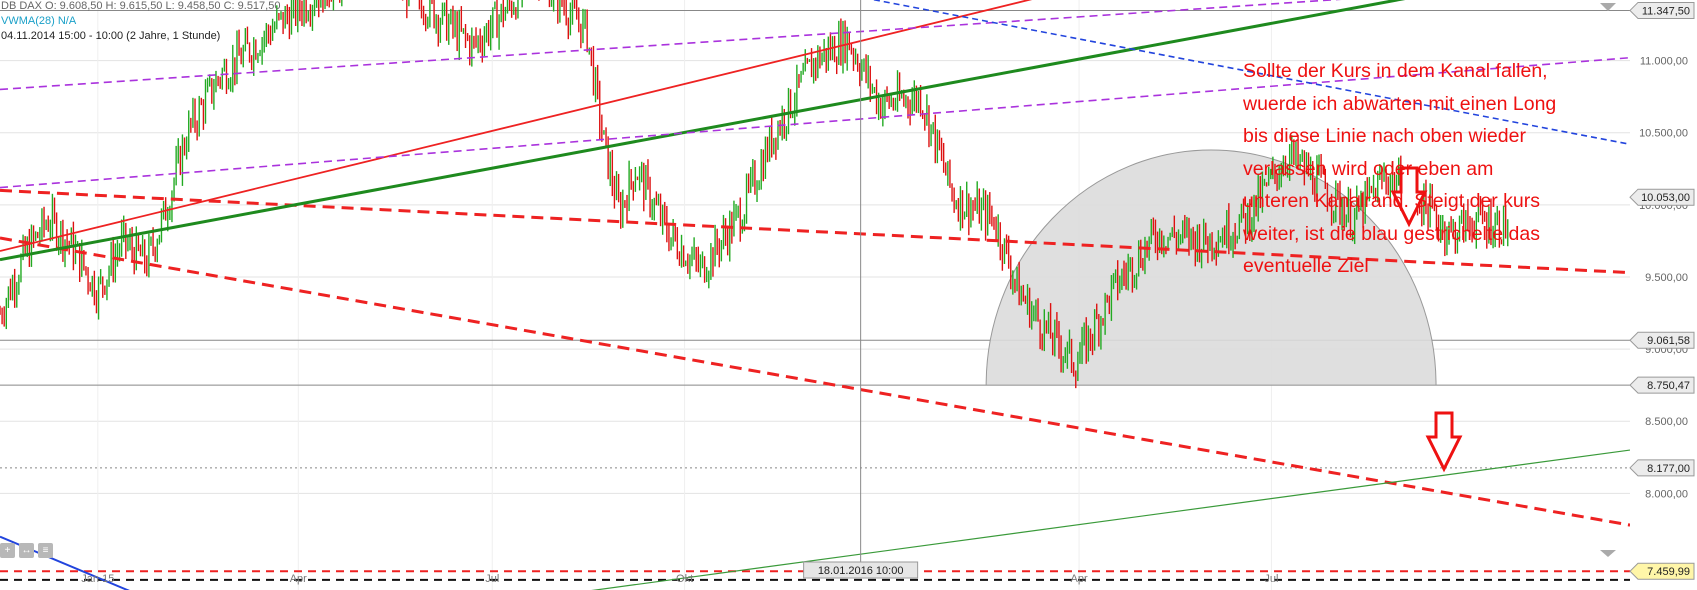 The width and height of the screenshot is (1697, 590). I want to click on price-tag-0: 11.347,50, so click(1662, 10).